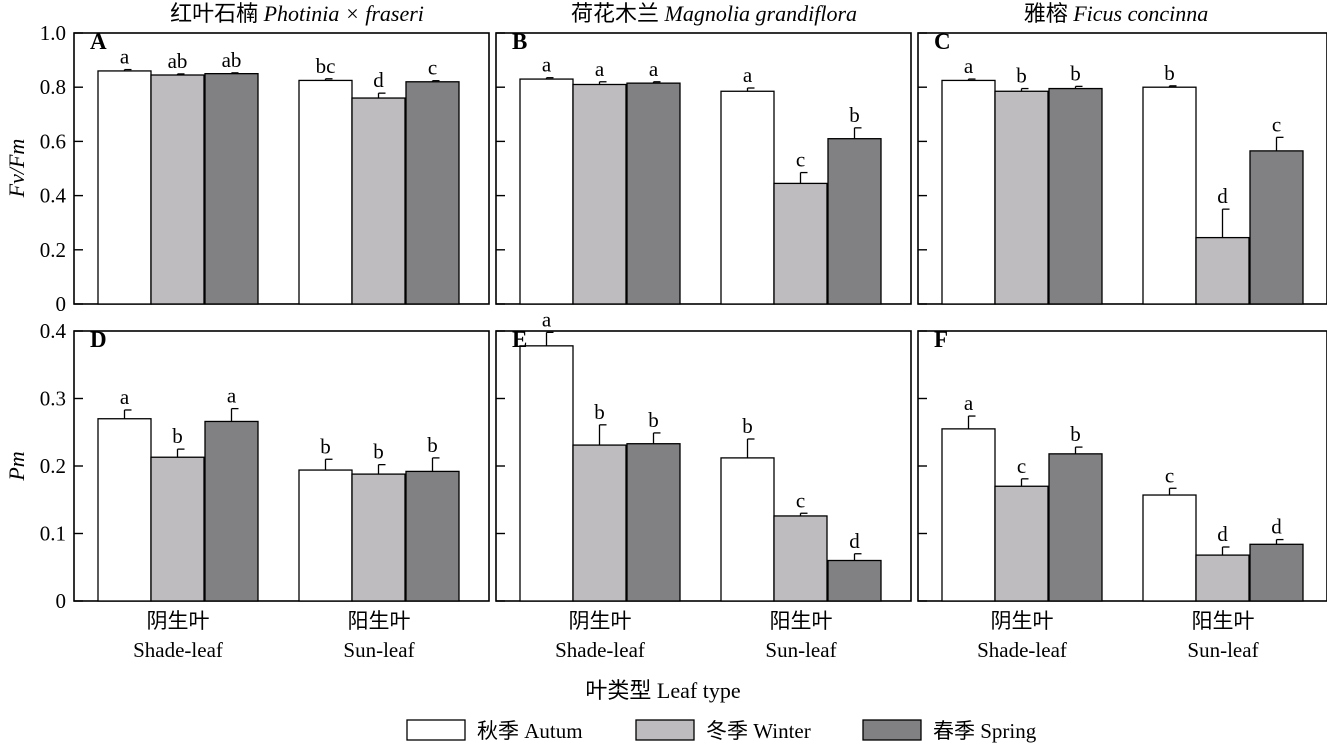 The height and width of the screenshot is (744, 1327). What do you see at coordinates (662, 690) in the screenshot?
I see `x-axis-title: 叶类型 Leaf type` at bounding box center [662, 690].